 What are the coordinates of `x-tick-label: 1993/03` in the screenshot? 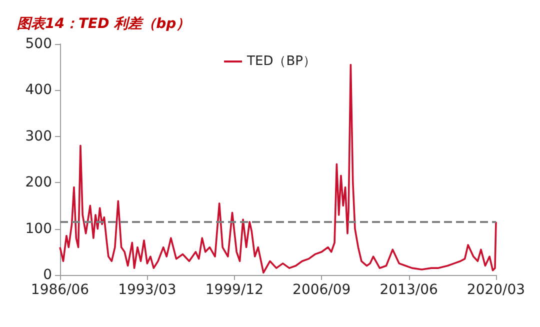 It's located at (147, 290).